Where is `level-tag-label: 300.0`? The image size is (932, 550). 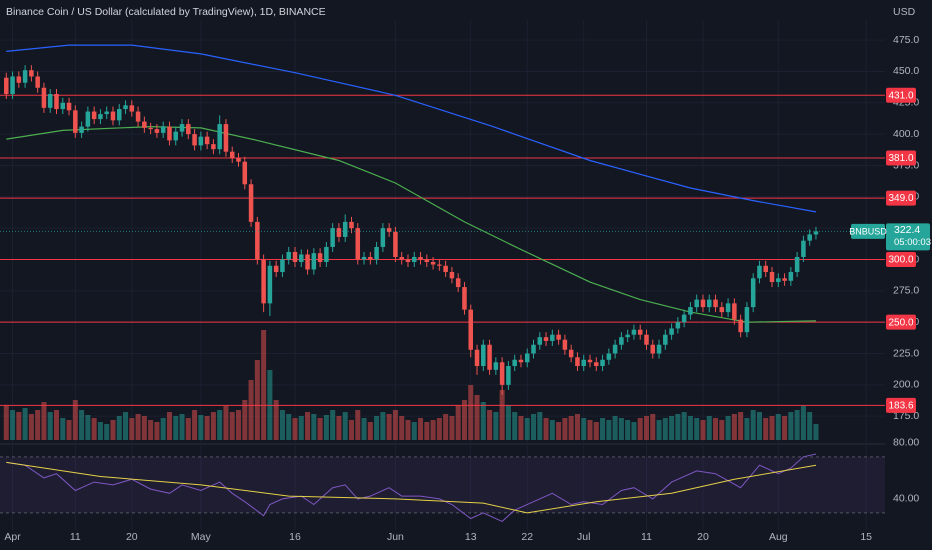 level-tag-label: 300.0 is located at coordinates (900, 260).